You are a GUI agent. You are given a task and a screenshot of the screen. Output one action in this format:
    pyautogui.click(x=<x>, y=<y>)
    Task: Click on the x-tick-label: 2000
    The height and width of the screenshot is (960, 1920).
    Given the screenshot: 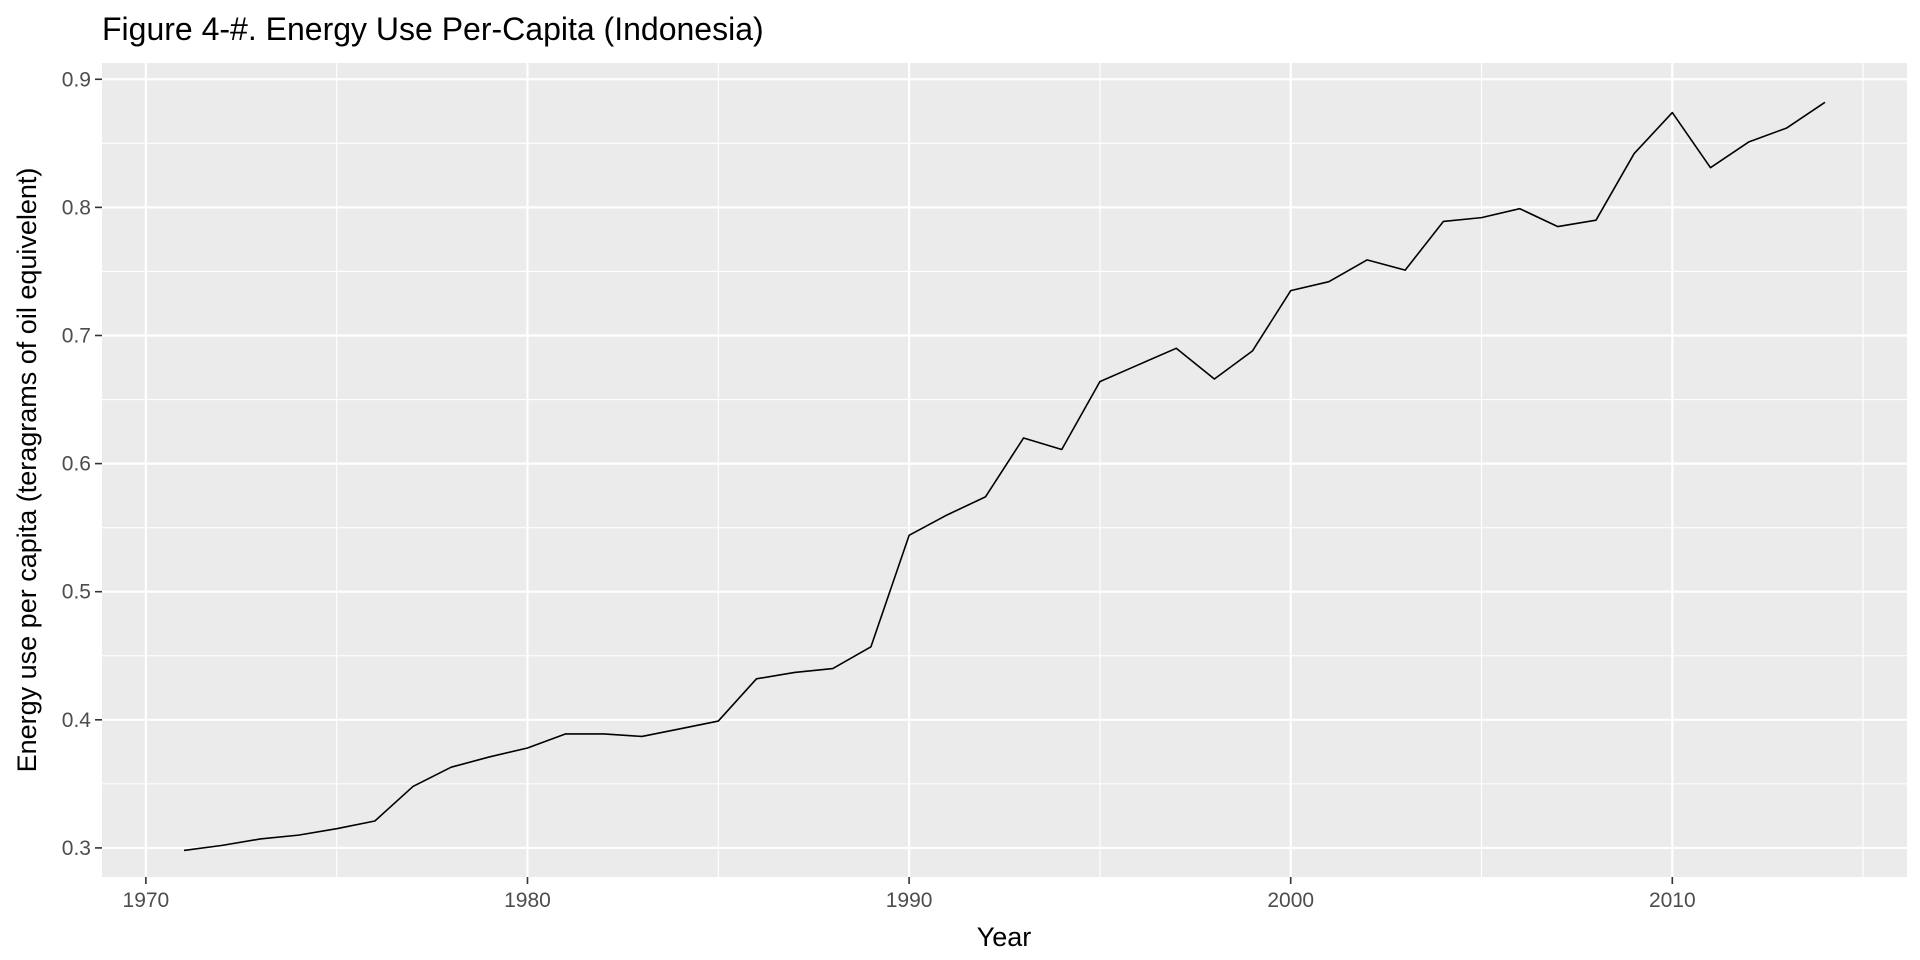 What is the action you would take?
    pyautogui.click(x=1290, y=900)
    